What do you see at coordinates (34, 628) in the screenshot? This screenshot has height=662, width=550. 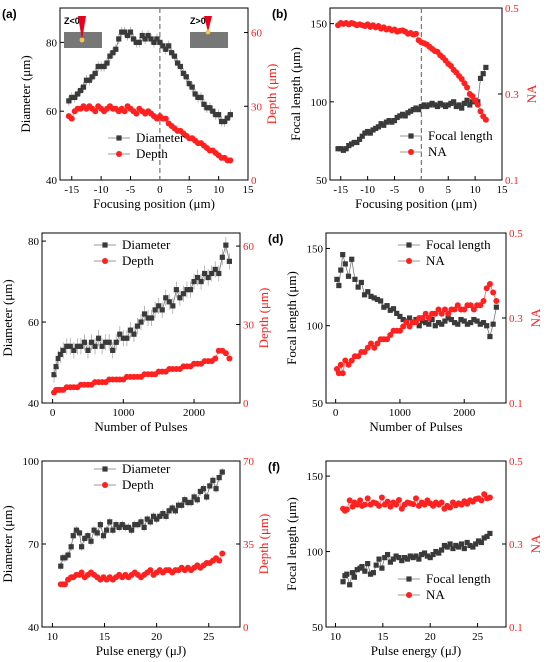 I see `y-tick-label: 40` at bounding box center [34, 628].